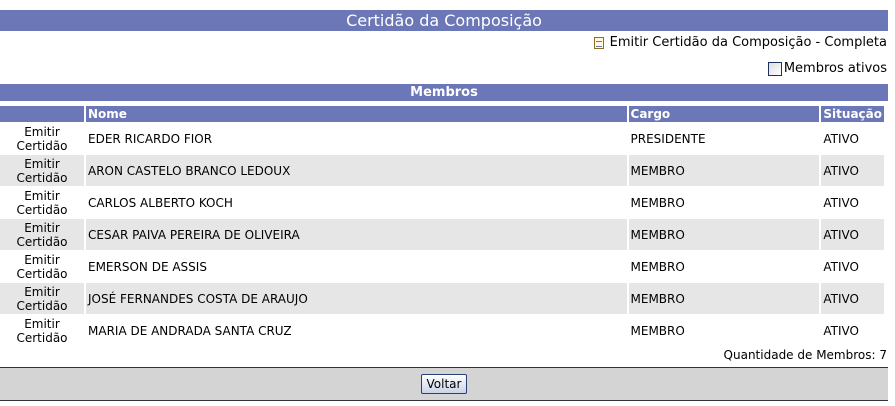 The image size is (895, 406). I want to click on emit-link-label: Emitir Certidão da Composição - Completa, so click(748, 42).